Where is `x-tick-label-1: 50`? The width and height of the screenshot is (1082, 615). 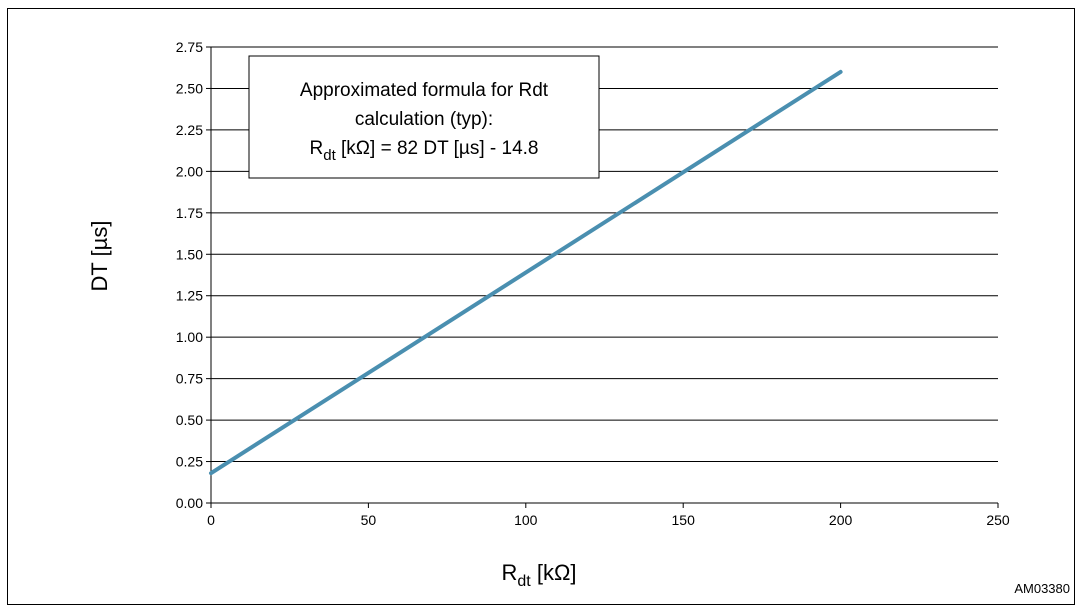 x-tick-label-1: 50 is located at coordinates (369, 520).